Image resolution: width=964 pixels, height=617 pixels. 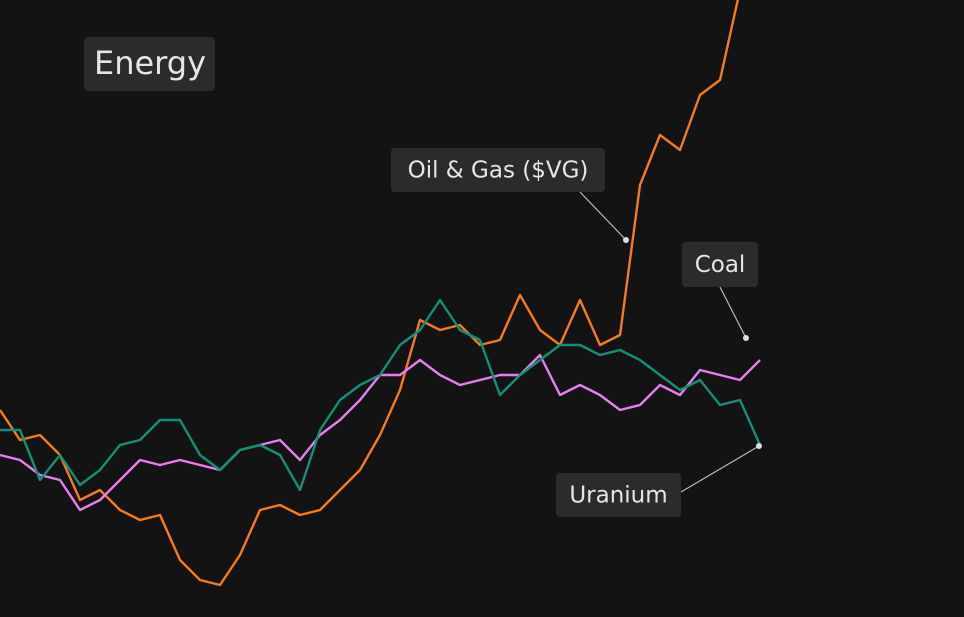 I want to click on legend-label: Oil & Gas ($VG), so click(x=498, y=171).